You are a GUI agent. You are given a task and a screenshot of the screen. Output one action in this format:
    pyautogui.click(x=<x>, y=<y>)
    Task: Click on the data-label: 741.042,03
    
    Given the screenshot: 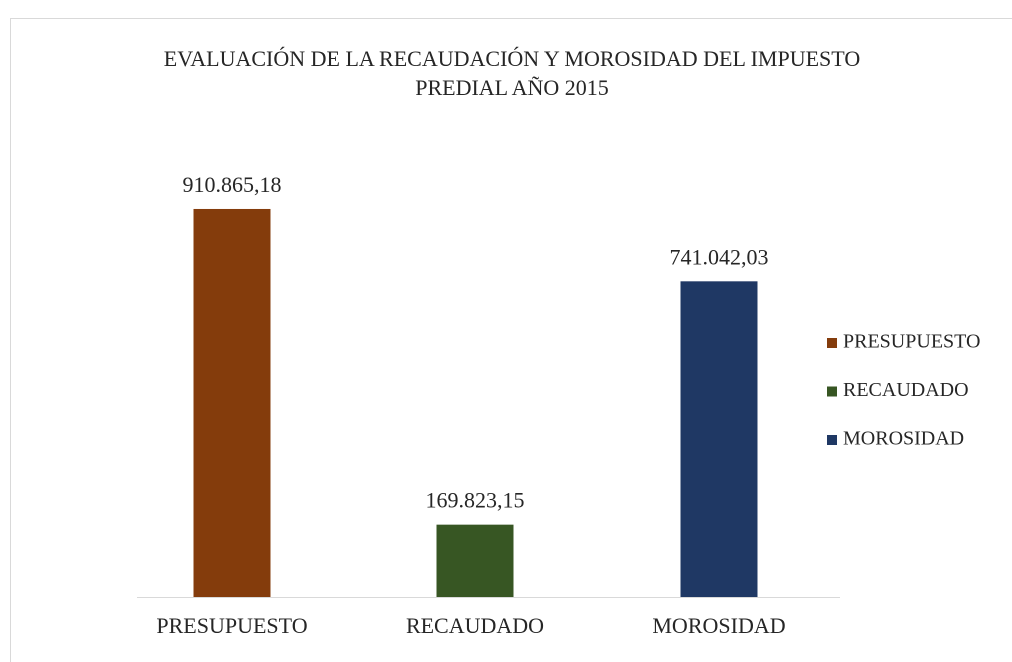 What is the action you would take?
    pyautogui.click(x=719, y=256)
    